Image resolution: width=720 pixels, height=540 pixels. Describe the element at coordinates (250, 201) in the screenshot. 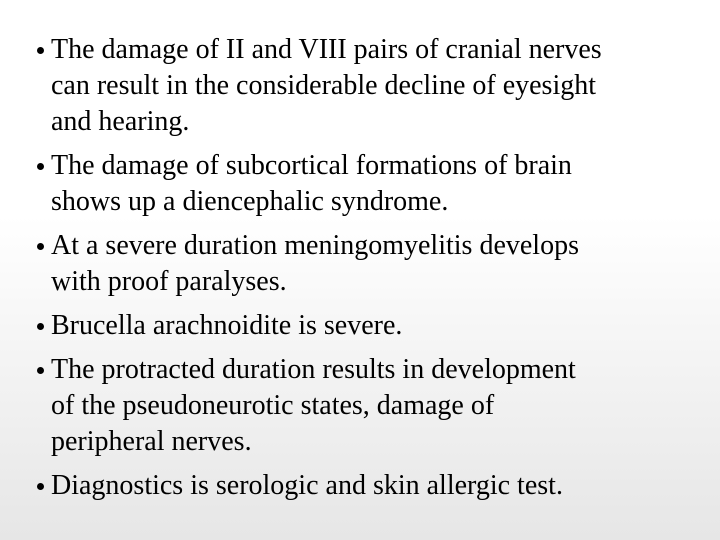

I see `text-line: shows up a diencephalic syndrome.` at that location.